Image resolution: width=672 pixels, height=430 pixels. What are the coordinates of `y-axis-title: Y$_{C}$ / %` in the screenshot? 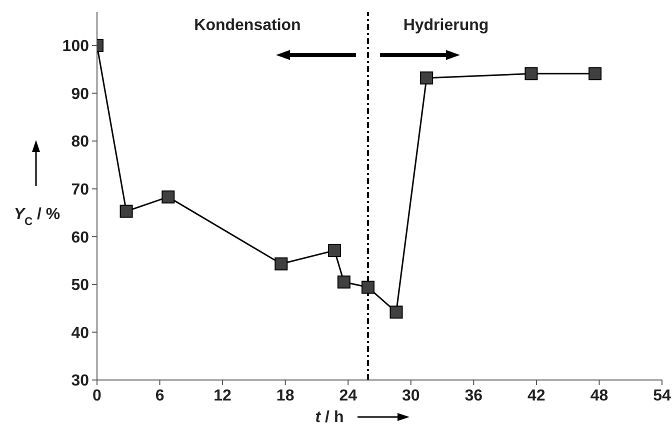 It's located at (37, 217).